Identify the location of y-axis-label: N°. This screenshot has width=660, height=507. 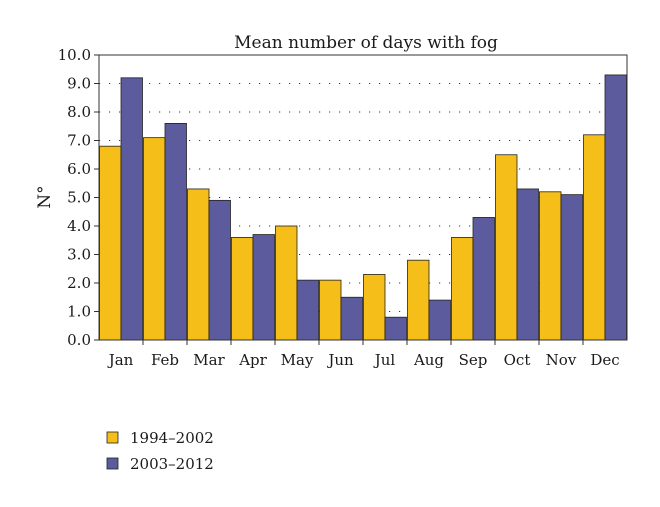
(45, 196).